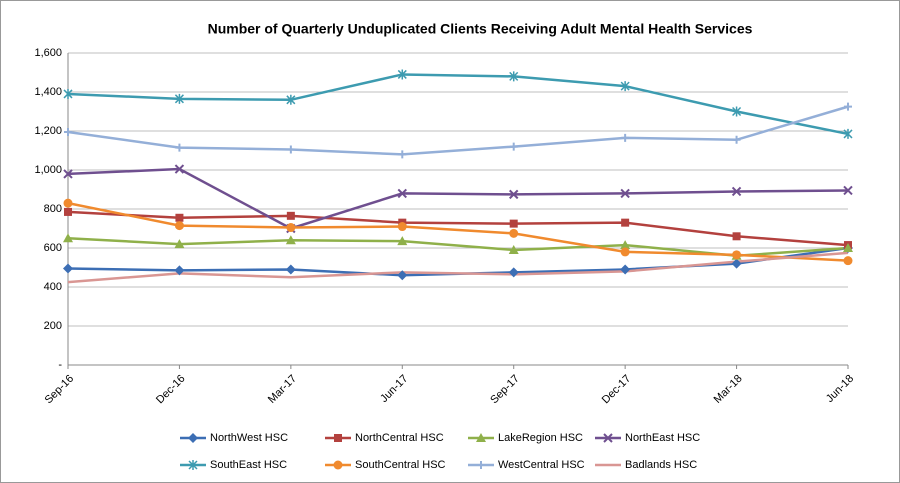 This screenshot has height=483, width=900. What do you see at coordinates (53, 209) in the screenshot?
I see `y-tick-label: 800` at bounding box center [53, 209].